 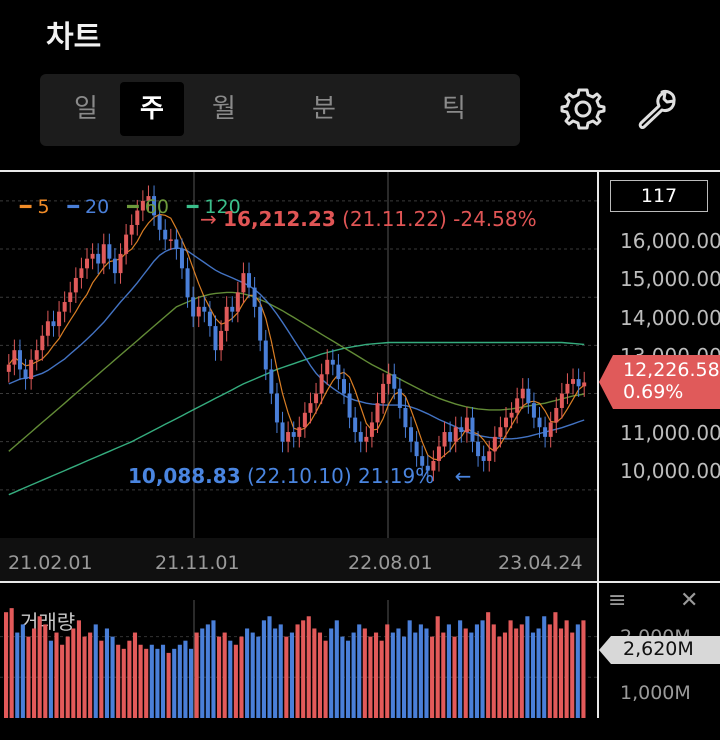 What do you see at coordinates (396, 476) in the screenshot?
I see `low-change: 21.19%` at bounding box center [396, 476].